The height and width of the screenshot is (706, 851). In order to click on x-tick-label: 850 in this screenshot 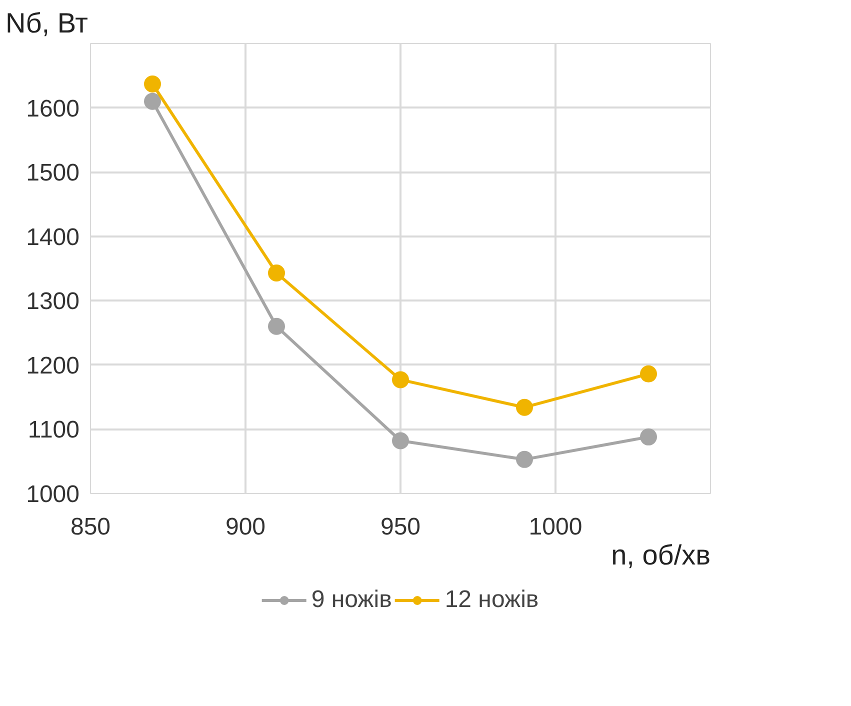, I will do `click(90, 527)`.